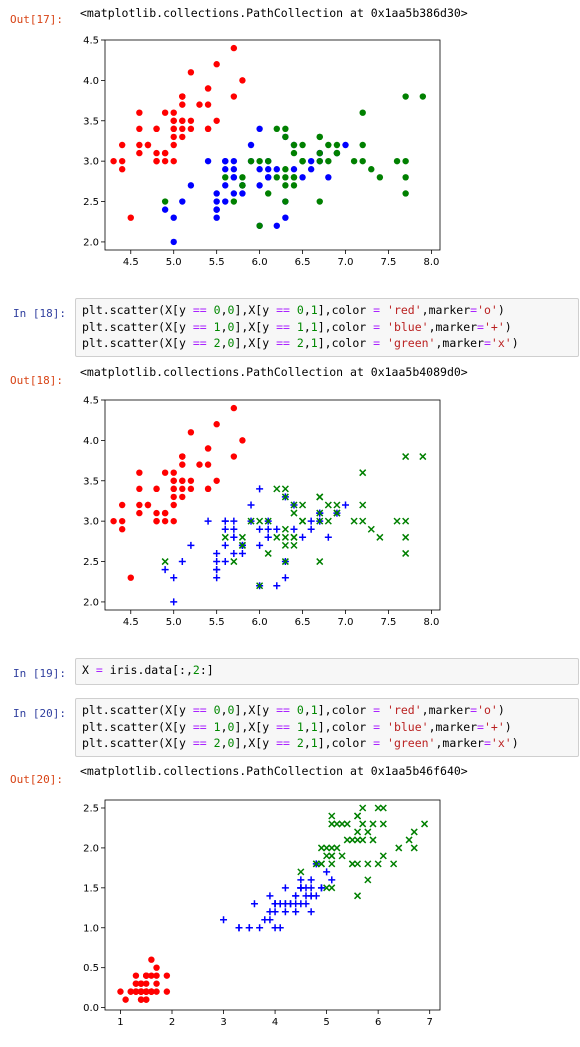  What do you see at coordinates (39, 713) in the screenshot?
I see `in-prompt-20: In [20]:` at bounding box center [39, 713].